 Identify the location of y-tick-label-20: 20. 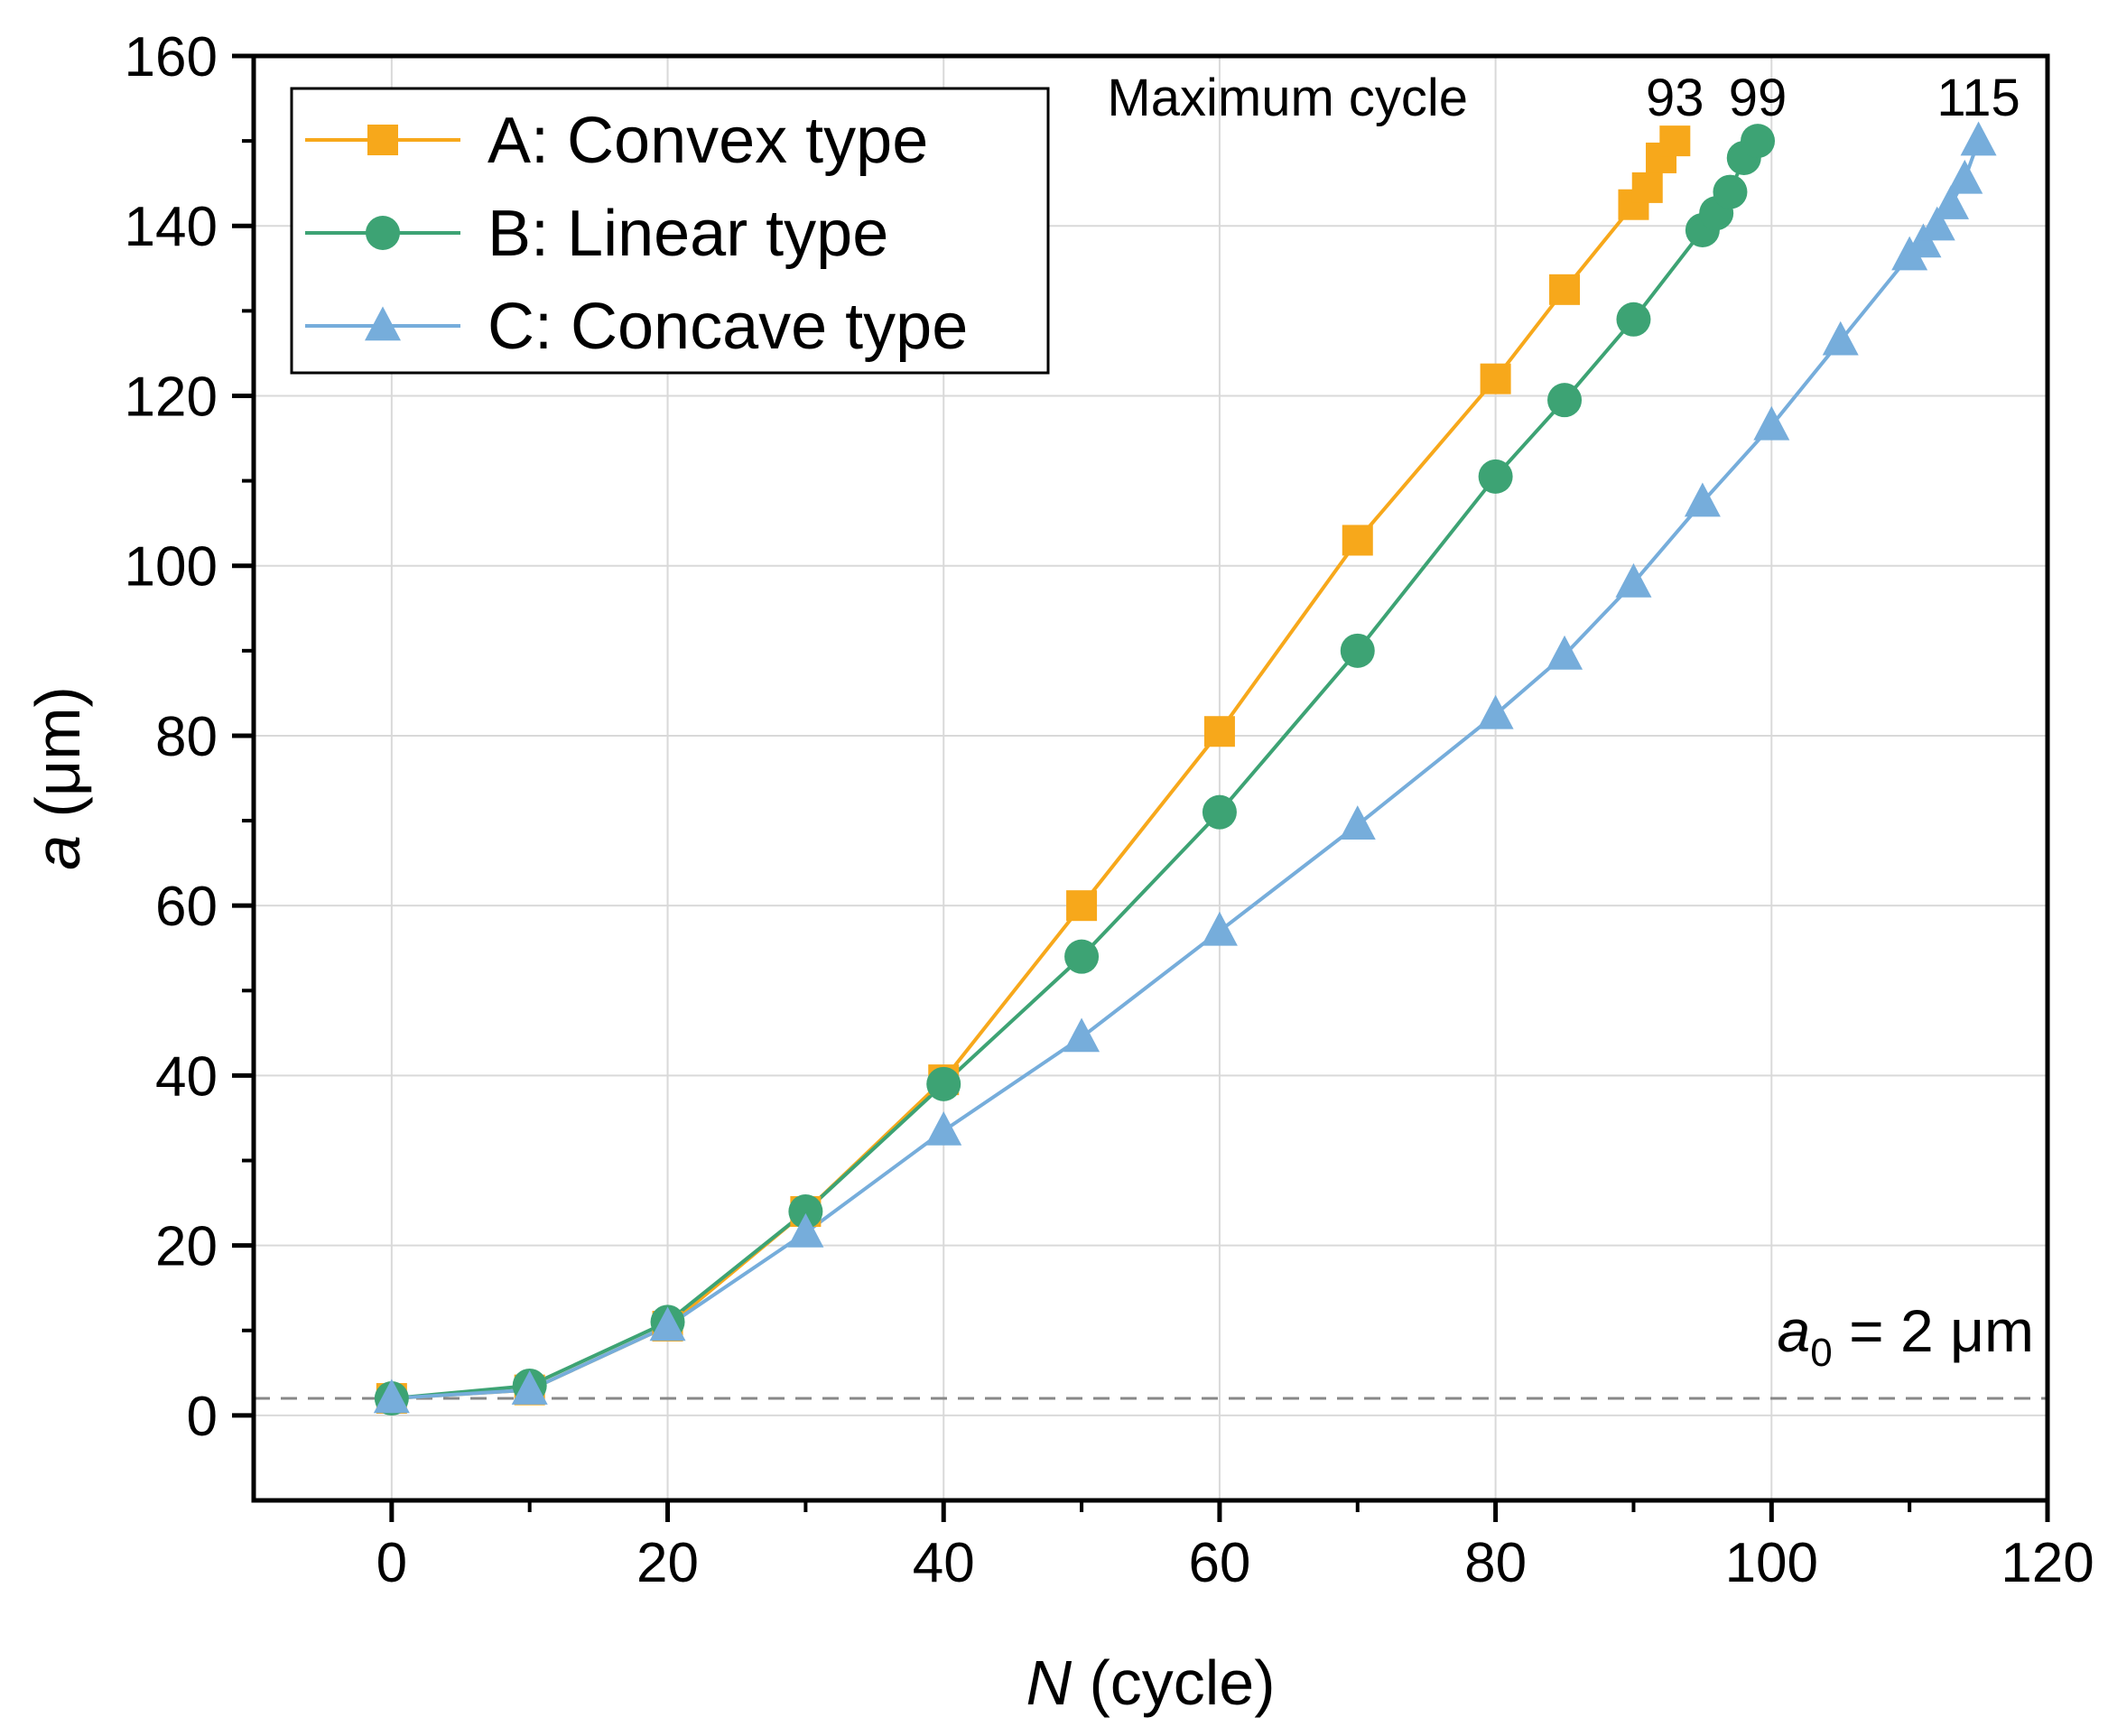
(187, 1247).